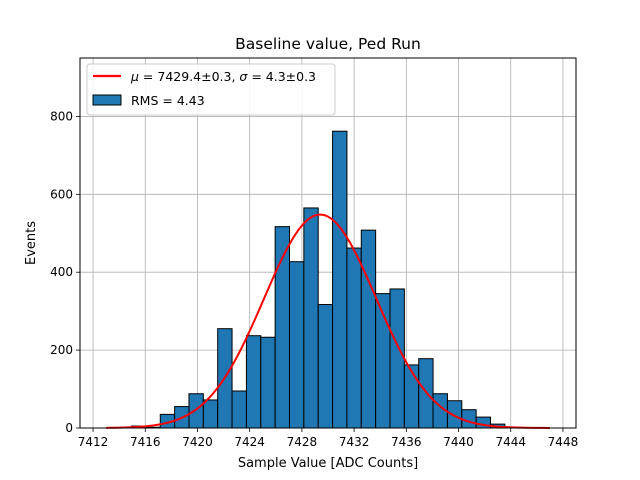  I want to click on x-tick-label: 7412, so click(93, 442).